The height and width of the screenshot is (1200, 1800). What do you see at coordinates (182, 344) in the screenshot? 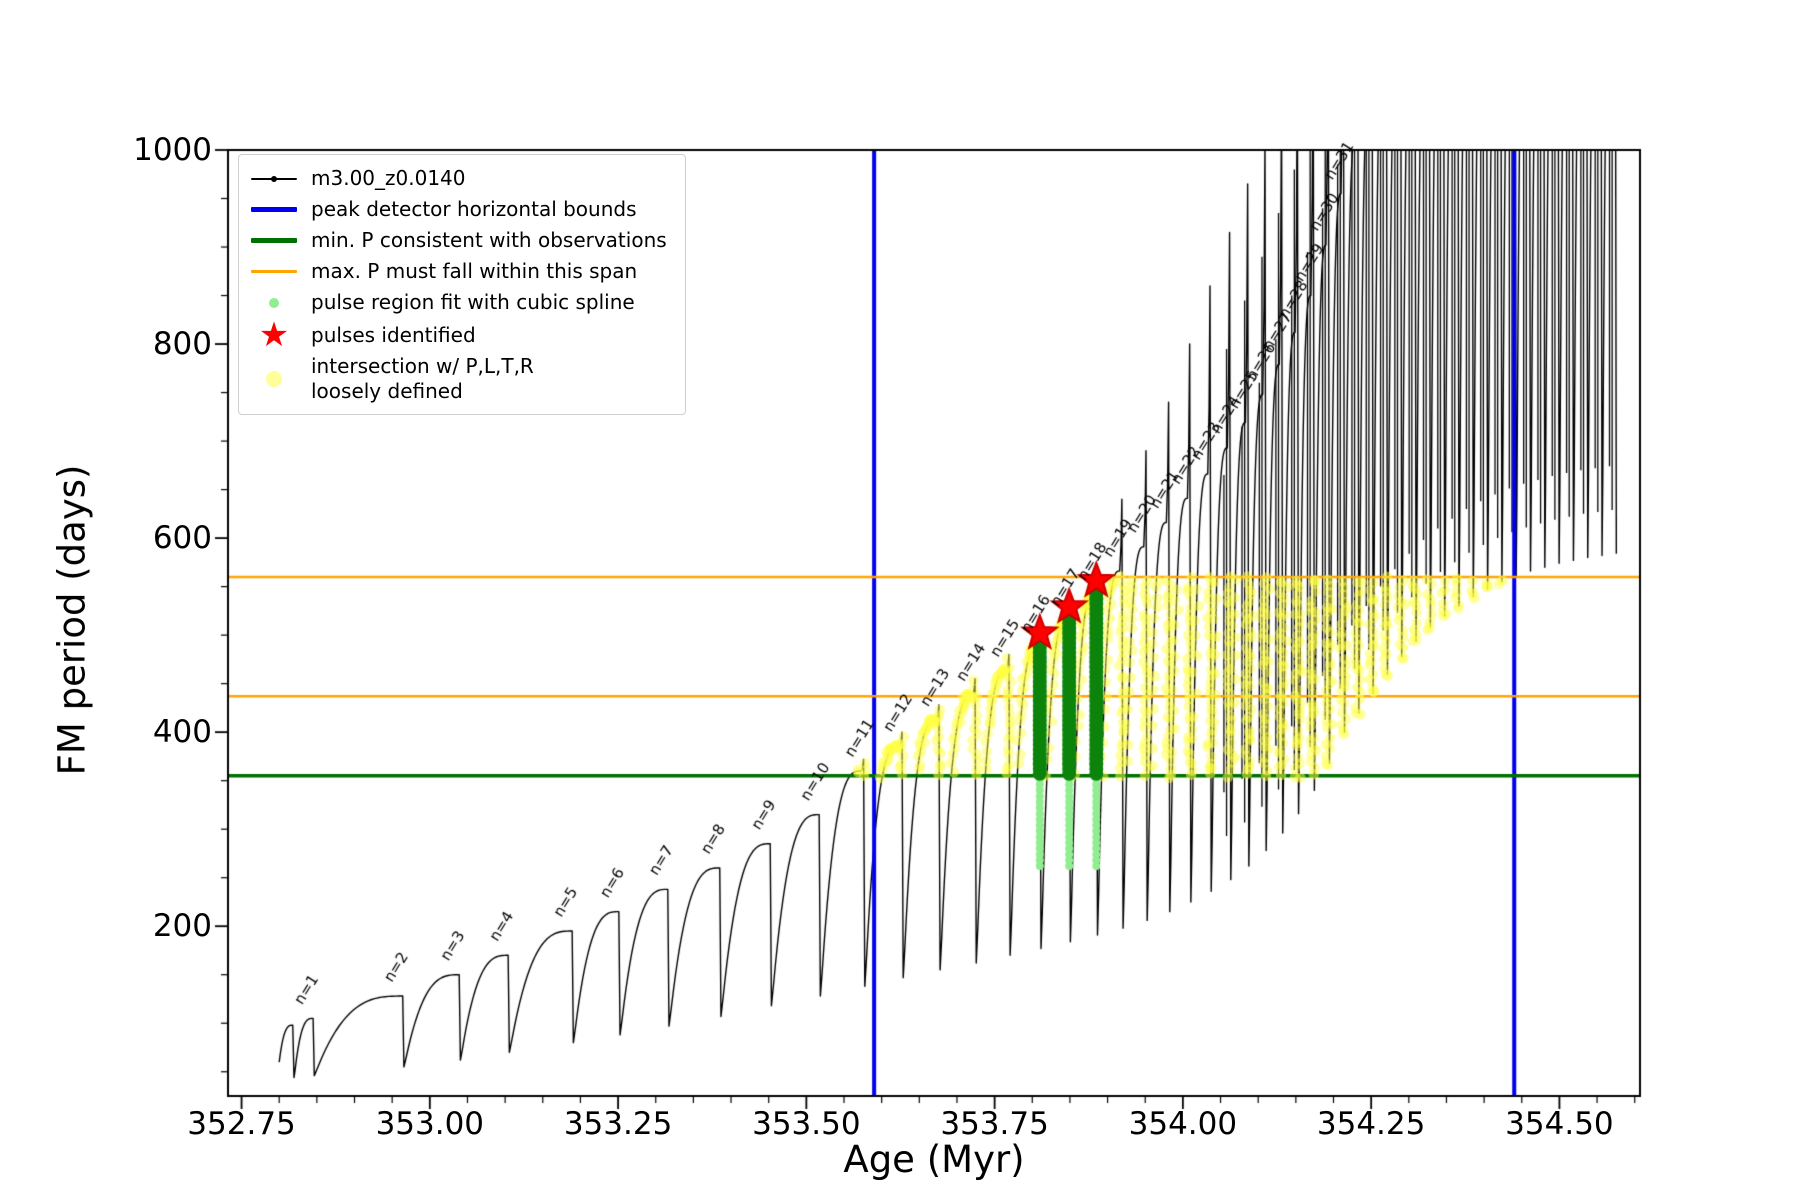
I see `y-tick-label: 800` at bounding box center [182, 344].